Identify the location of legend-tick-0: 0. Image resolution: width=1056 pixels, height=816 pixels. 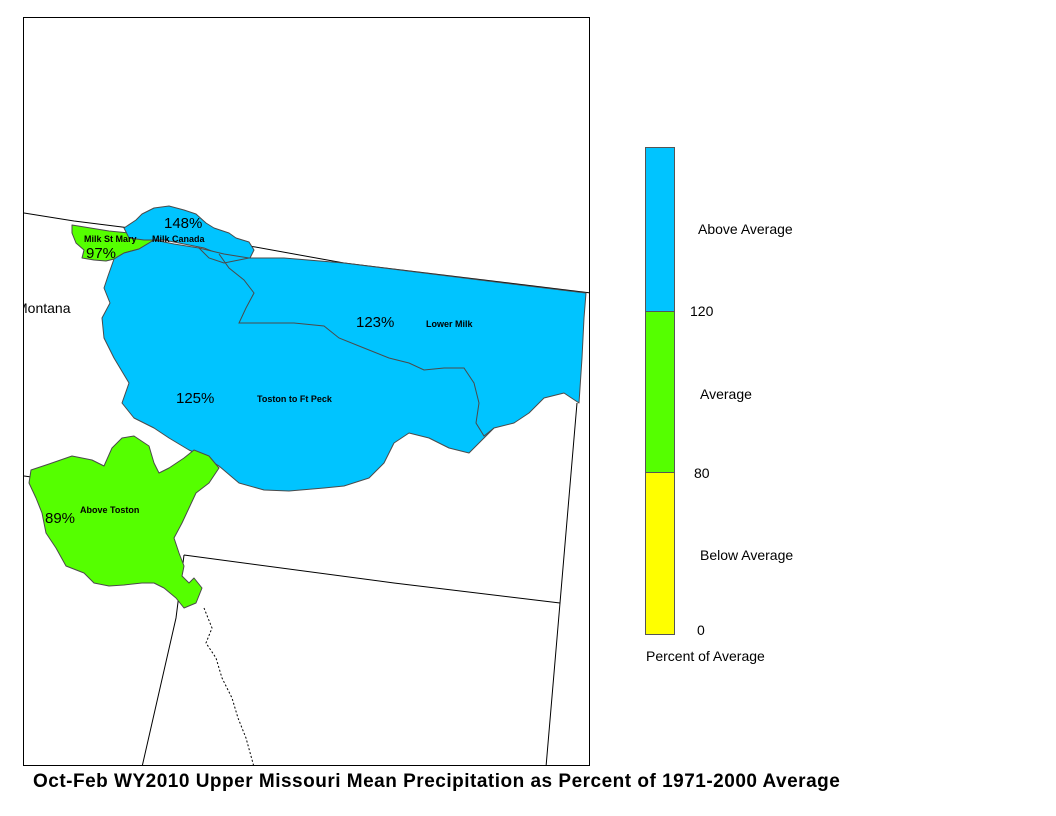
(701, 630).